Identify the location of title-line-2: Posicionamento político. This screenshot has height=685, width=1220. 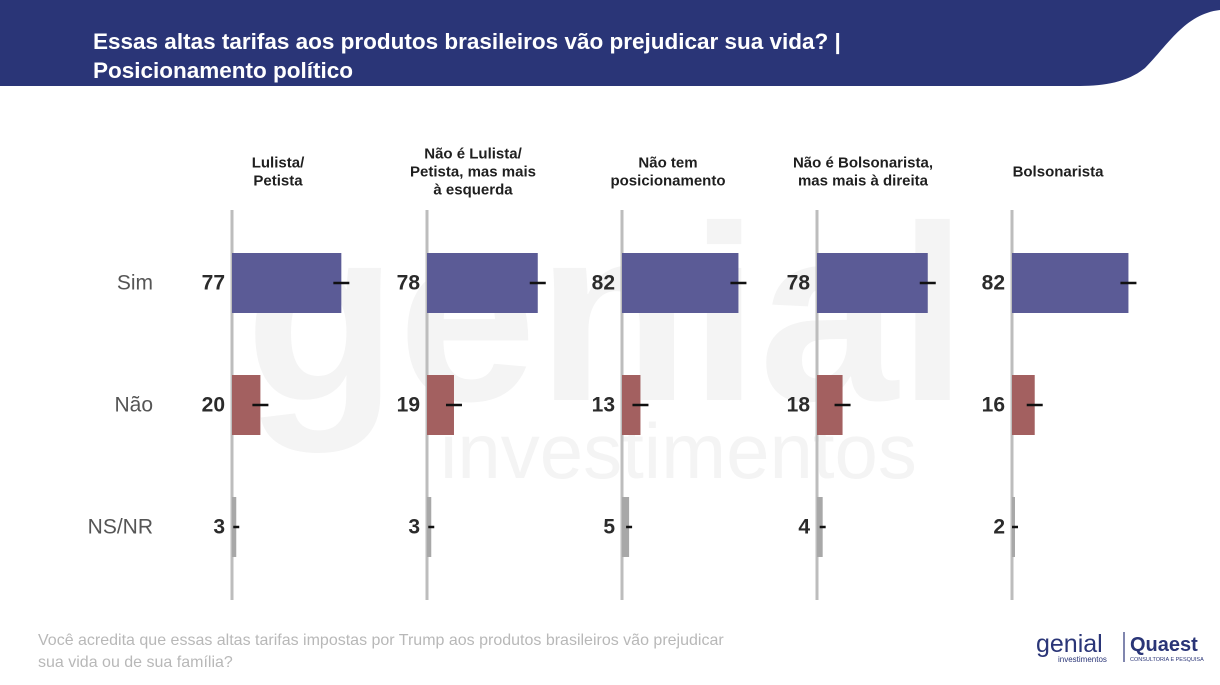
(223, 70).